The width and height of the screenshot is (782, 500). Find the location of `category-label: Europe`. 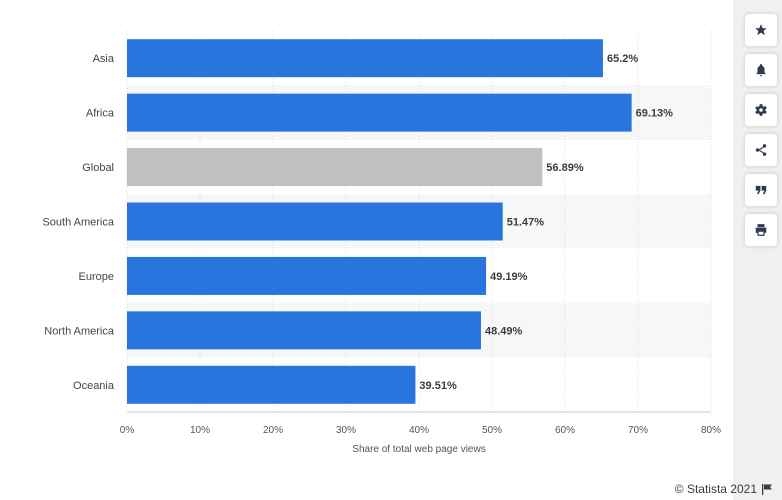

category-label: Europe is located at coordinates (96, 277).